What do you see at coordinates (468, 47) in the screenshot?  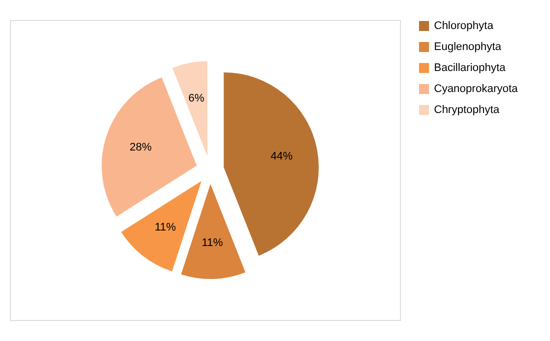 I see `legend-label: Euglenophyta` at bounding box center [468, 47].